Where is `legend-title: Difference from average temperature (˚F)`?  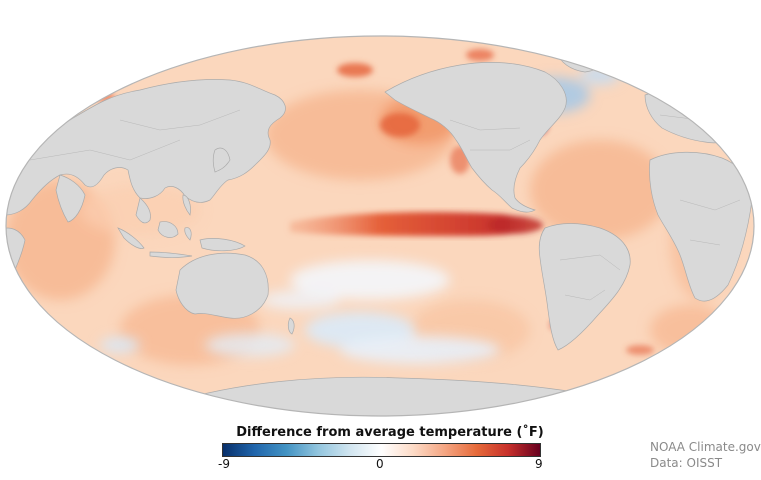
legend-title: Difference from average temperature (˚F) is located at coordinates (390, 432).